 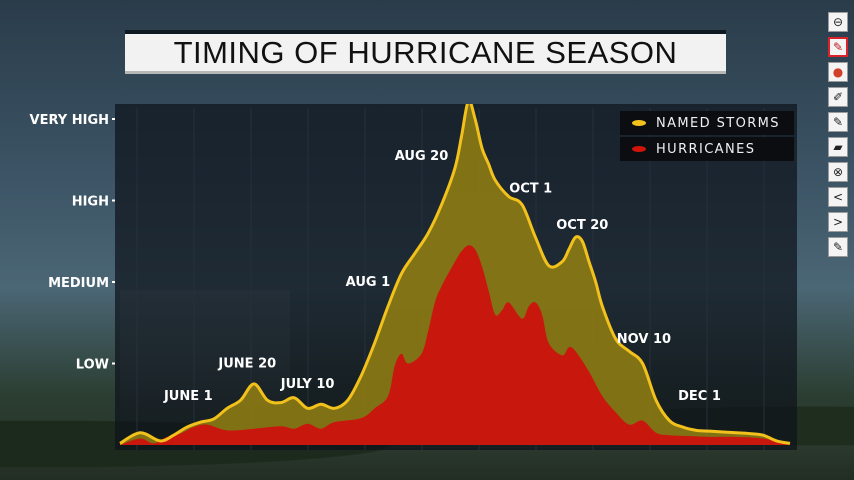 What do you see at coordinates (699, 396) in the screenshot?
I see `annotation-label: DEC 1` at bounding box center [699, 396].